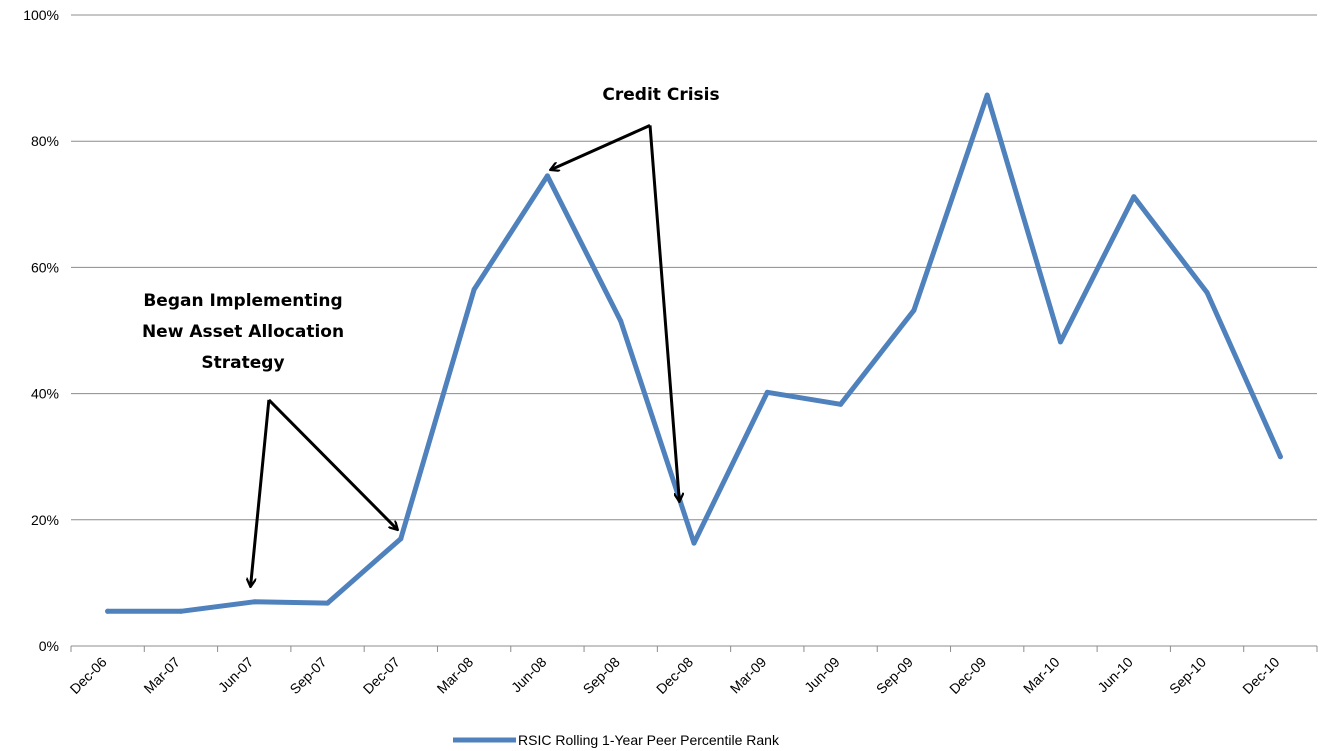  What do you see at coordinates (1187, 675) in the screenshot?
I see `x-tick-label: Sep-10` at bounding box center [1187, 675].